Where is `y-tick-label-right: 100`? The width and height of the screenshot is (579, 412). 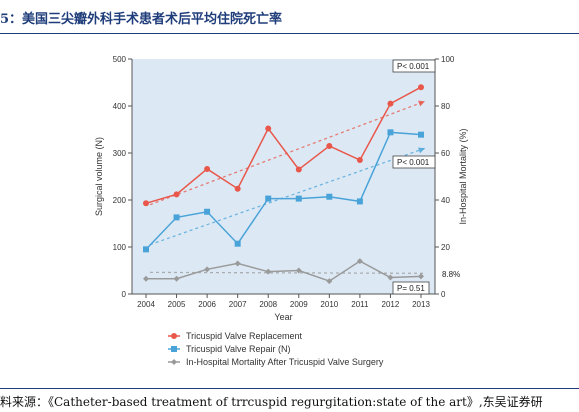 y-tick-label-right: 100 is located at coordinates (448, 59).